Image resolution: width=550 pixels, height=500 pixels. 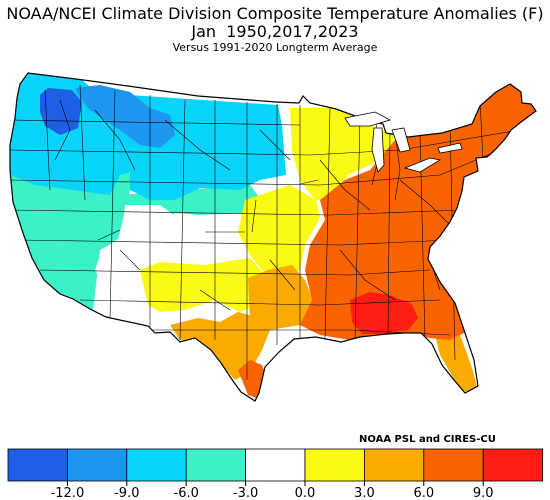 What do you see at coordinates (364, 493) in the screenshot?
I see `legend-tick-label: 3.0` at bounding box center [364, 493].